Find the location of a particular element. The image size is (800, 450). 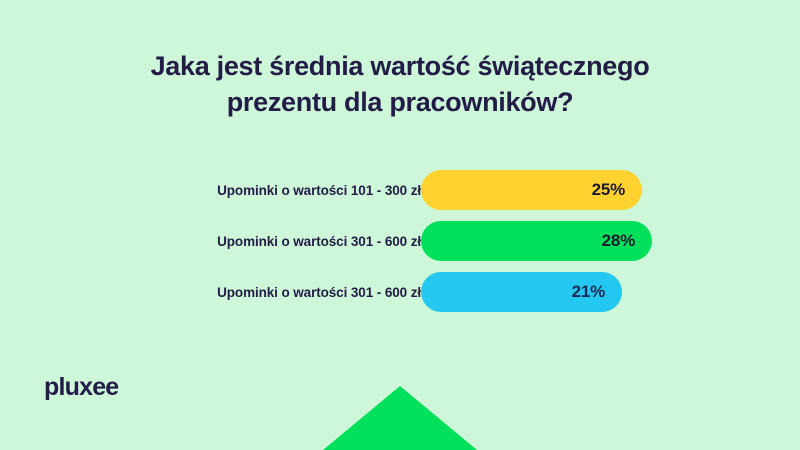

bar-value-label: 28% is located at coordinates (618, 240).